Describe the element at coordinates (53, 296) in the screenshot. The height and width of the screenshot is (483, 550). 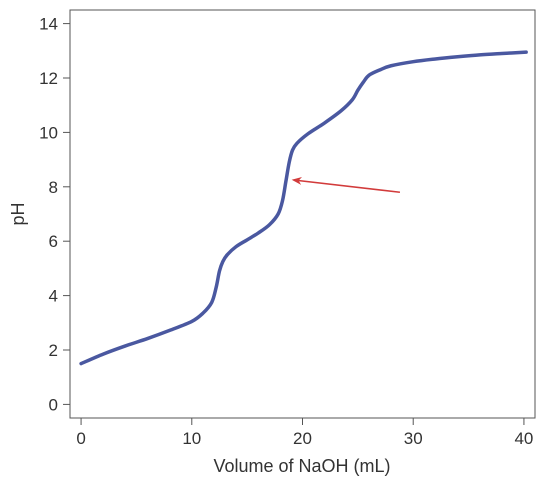
I see `y-tick-label: 4` at that location.